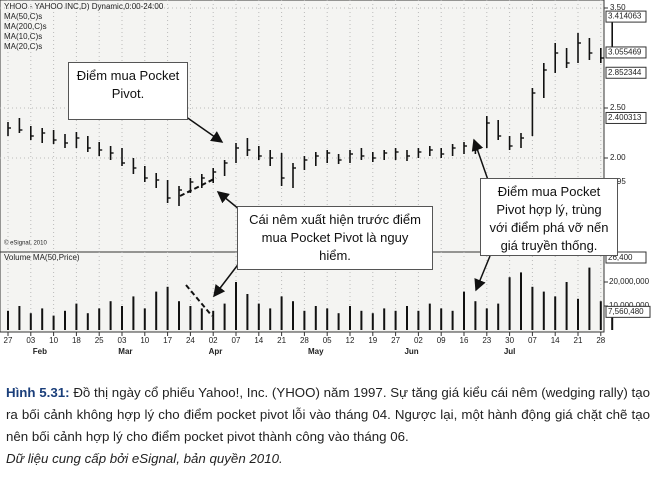 This screenshot has width=656, height=477. I want to click on x-tick-label: 10, so click(144, 340).